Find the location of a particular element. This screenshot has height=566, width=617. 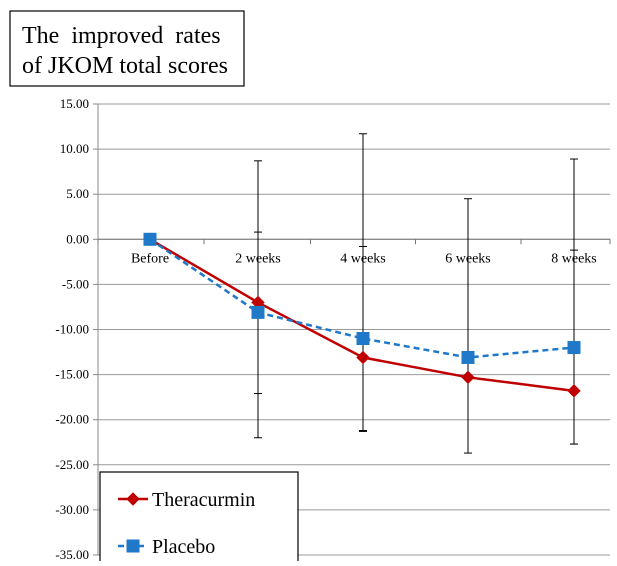

x-tick-label: Before is located at coordinates (150, 258).